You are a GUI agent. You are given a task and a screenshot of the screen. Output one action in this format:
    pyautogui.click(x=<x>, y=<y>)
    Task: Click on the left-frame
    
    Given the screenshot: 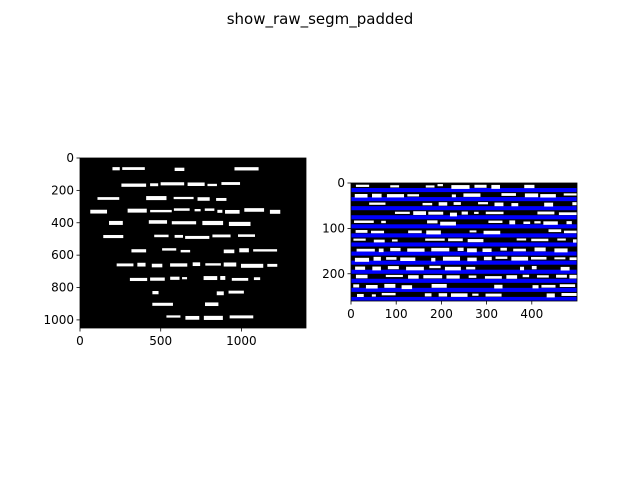 What is the action you would take?
    pyautogui.click(x=193, y=243)
    